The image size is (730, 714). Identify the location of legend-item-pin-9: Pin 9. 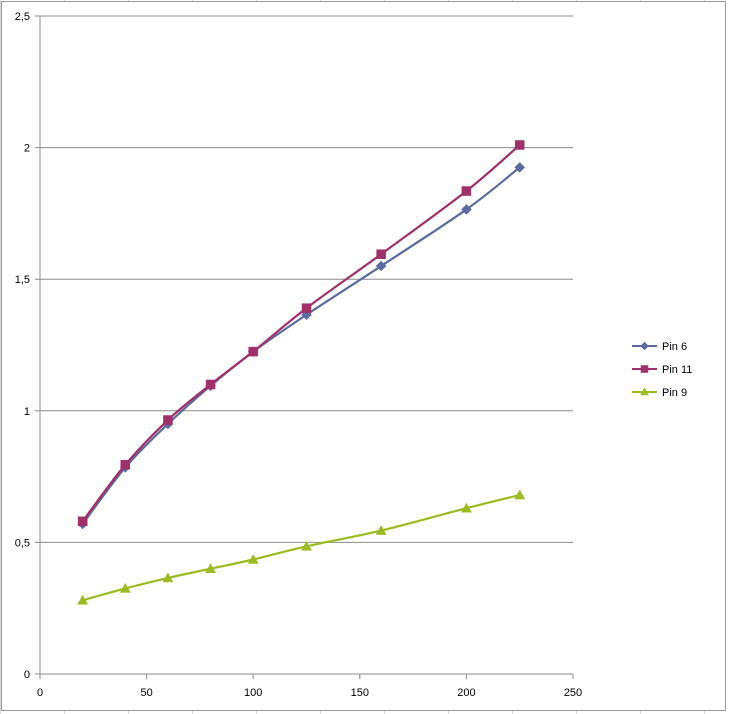
(659, 393).